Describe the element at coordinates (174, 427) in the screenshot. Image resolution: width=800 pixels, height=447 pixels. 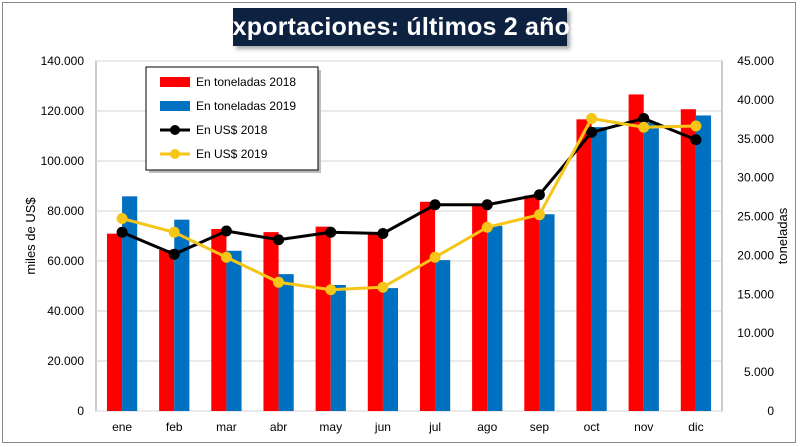
I see `x-tick-label: feb` at that location.